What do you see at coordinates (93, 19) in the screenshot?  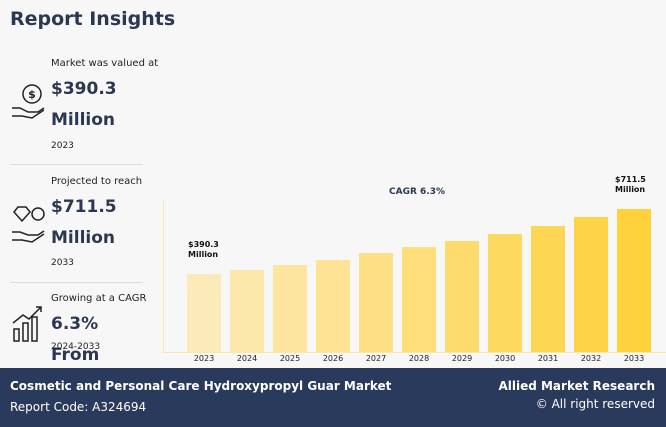 I see `page-title: Report Insights` at bounding box center [93, 19].